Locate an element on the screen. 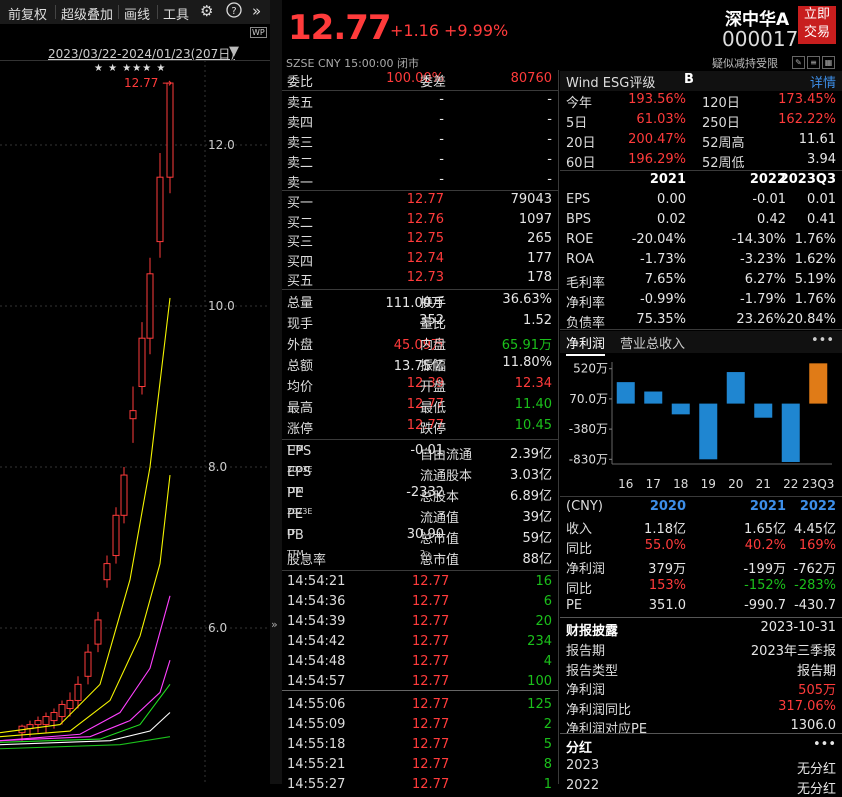  reduction-warning: 疑似减持受限 is located at coordinates (745, 63).